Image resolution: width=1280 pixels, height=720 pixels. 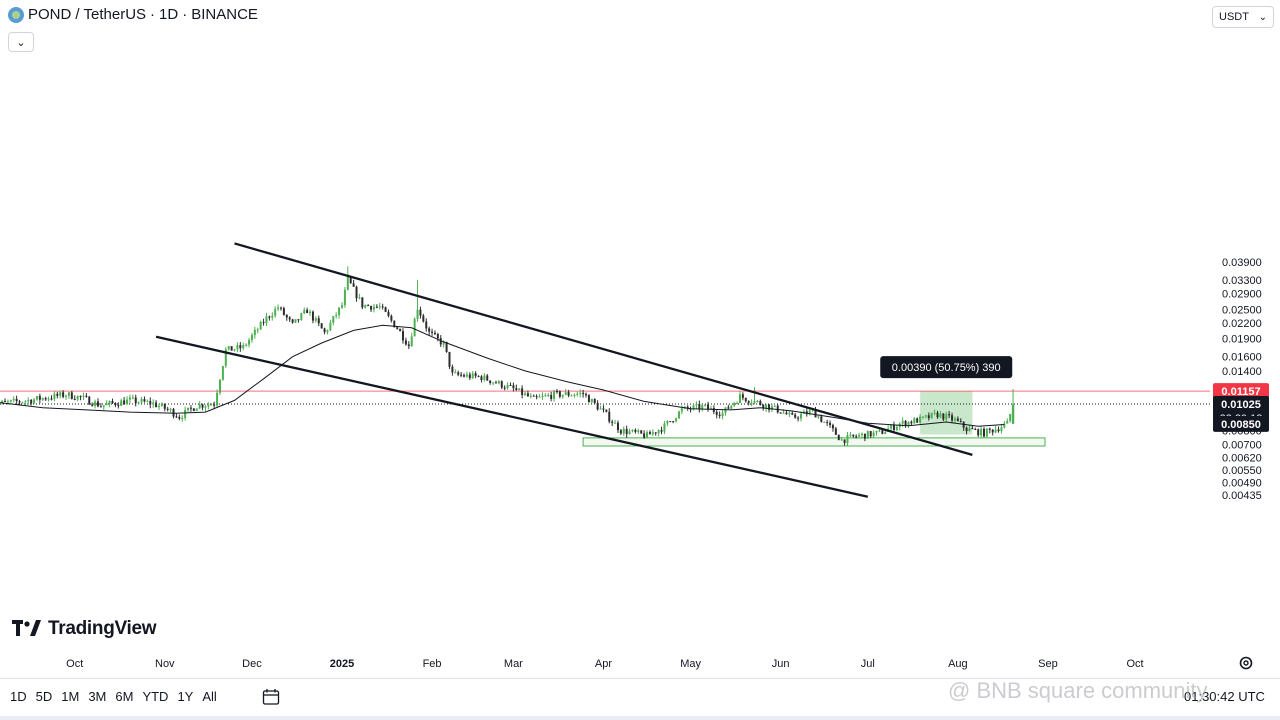 What do you see at coordinates (946, 367) in the screenshot?
I see `measure-label: 0.00390 (50.75%) 390` at bounding box center [946, 367].